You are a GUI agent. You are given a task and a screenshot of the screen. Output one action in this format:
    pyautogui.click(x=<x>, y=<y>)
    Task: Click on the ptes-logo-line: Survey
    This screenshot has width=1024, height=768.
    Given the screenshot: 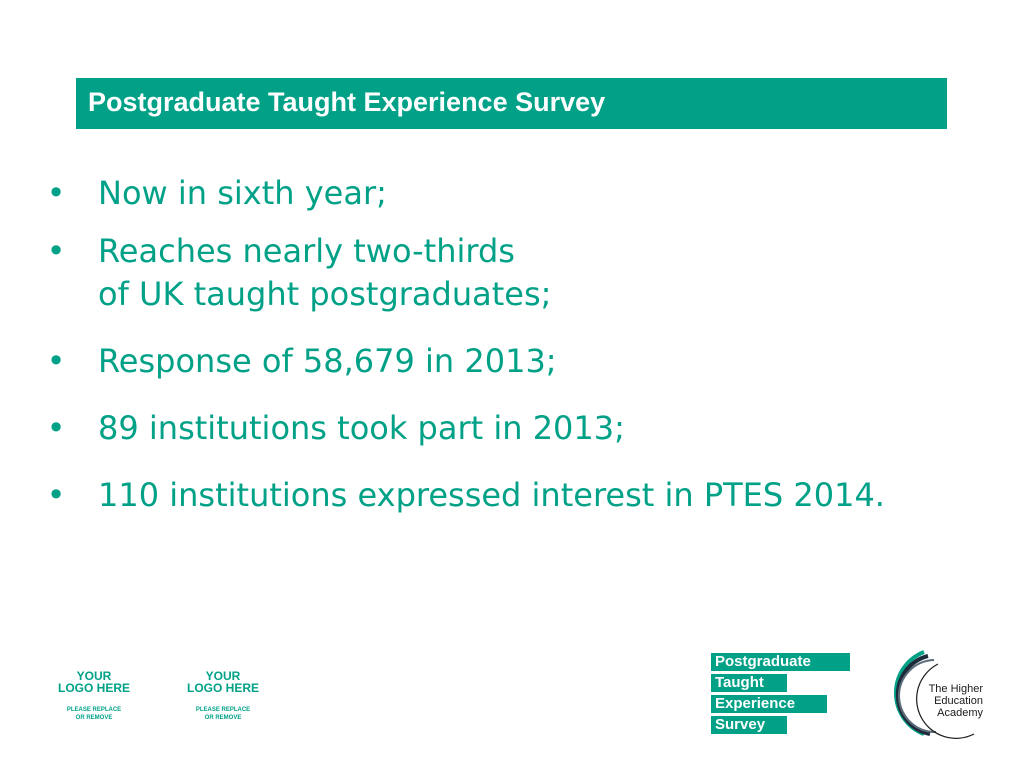 What is the action you would take?
    pyautogui.click(x=749, y=725)
    